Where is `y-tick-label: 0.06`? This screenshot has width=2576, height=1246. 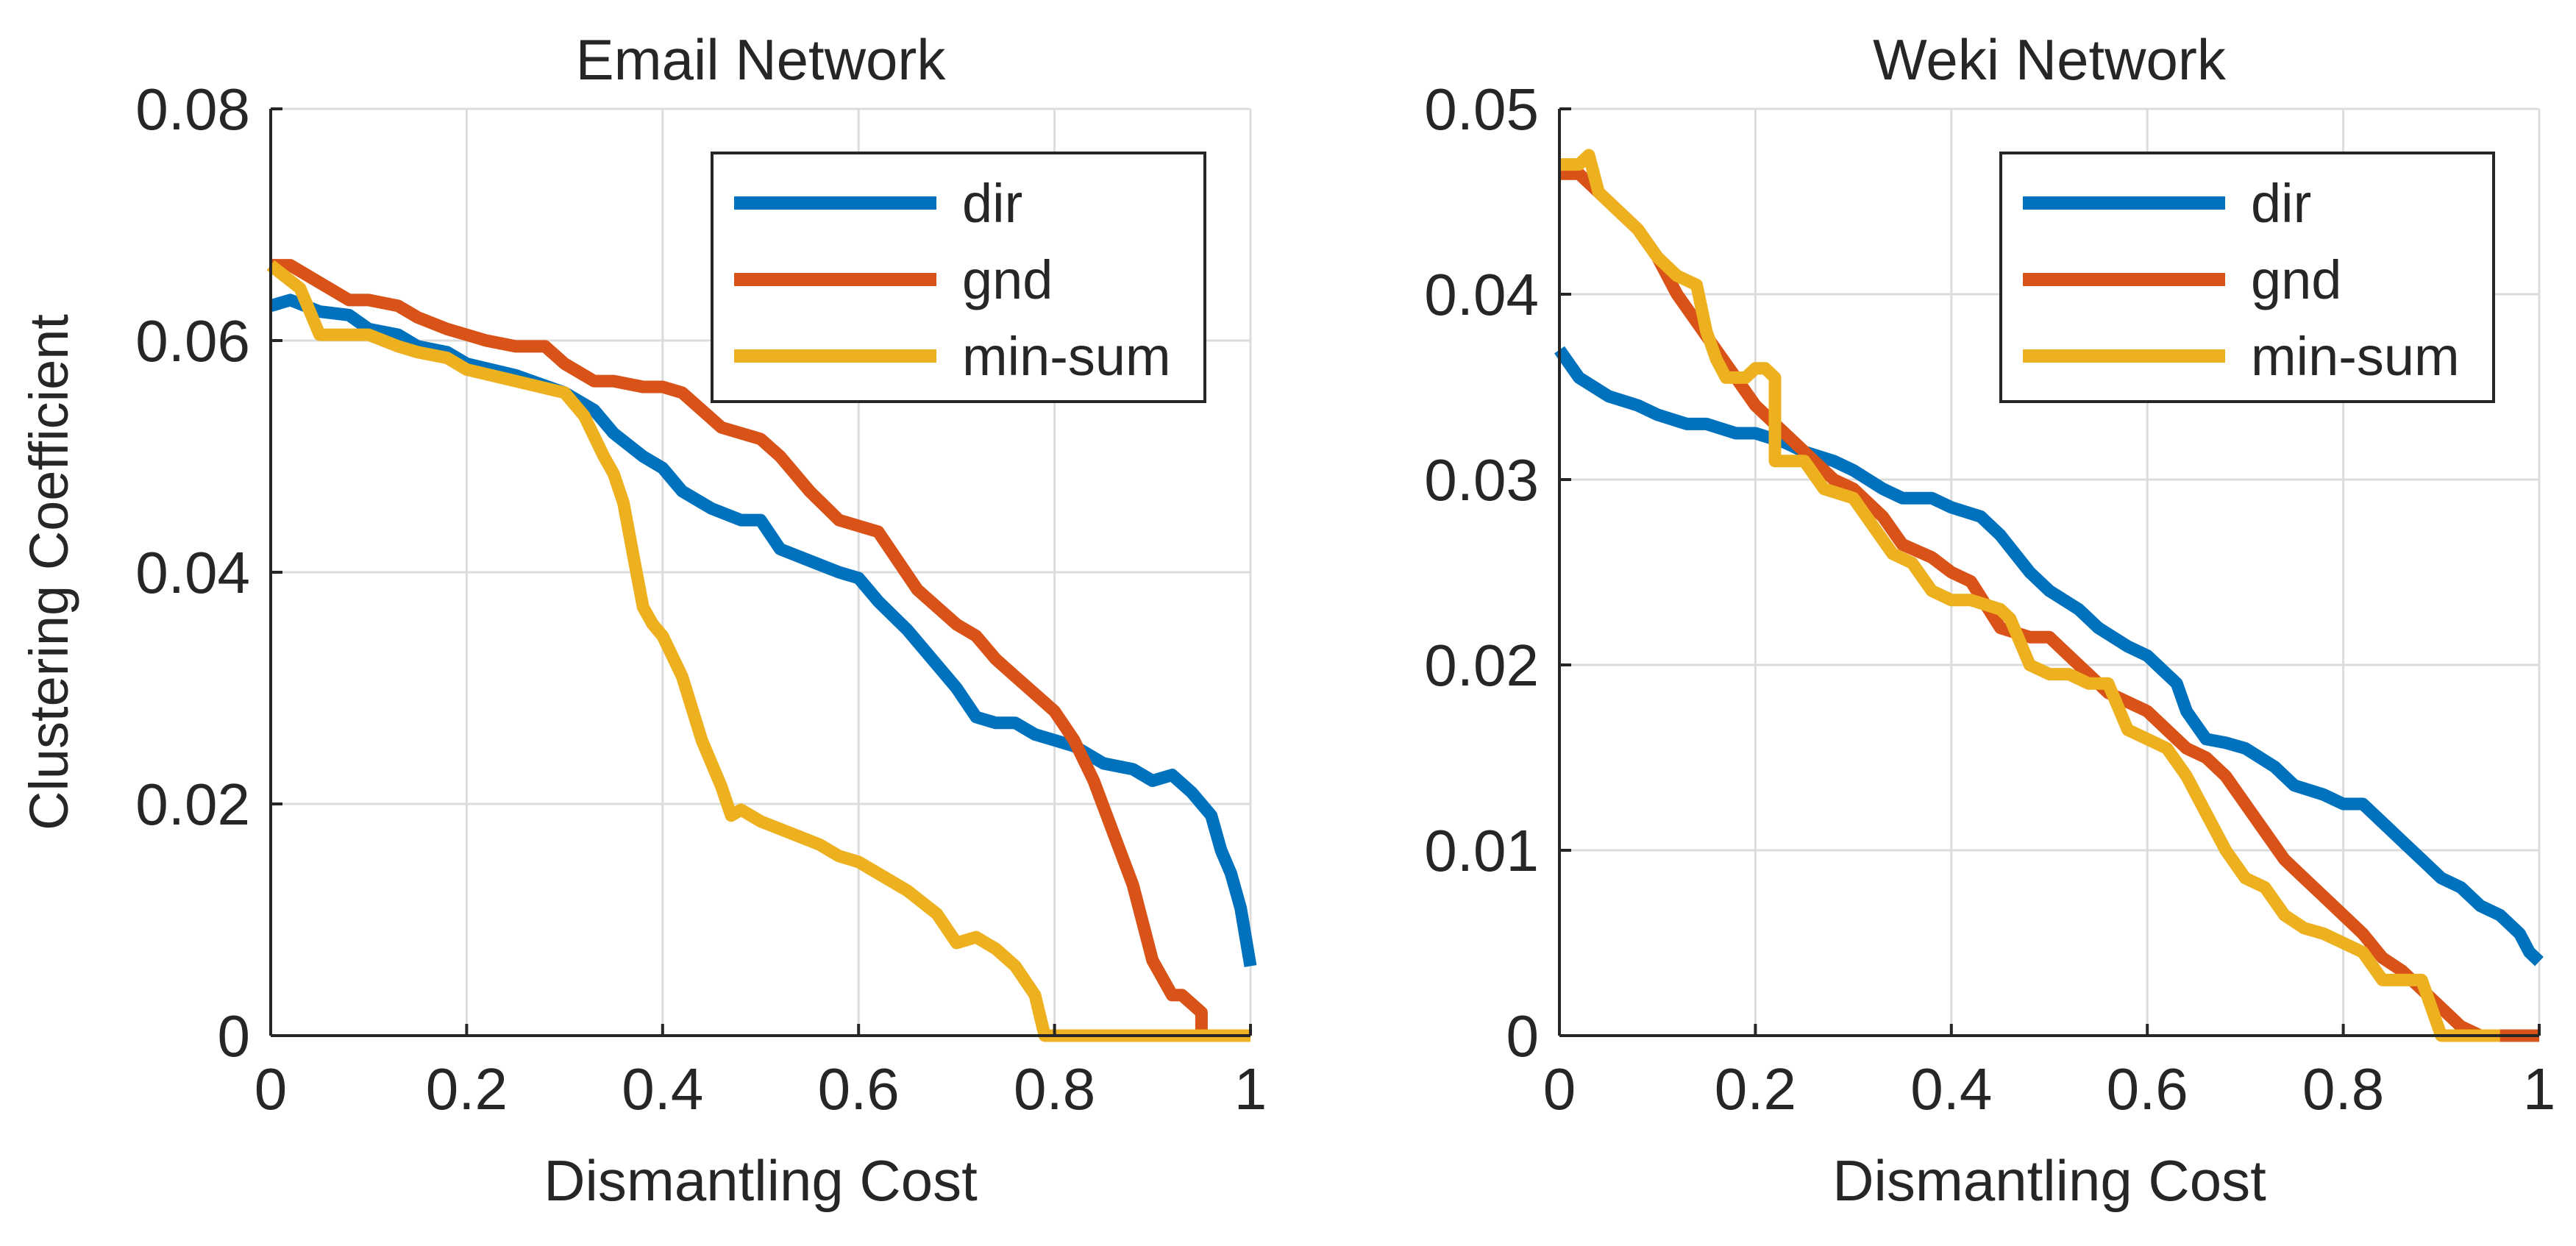
y-tick-label: 0.06 is located at coordinates (192, 341).